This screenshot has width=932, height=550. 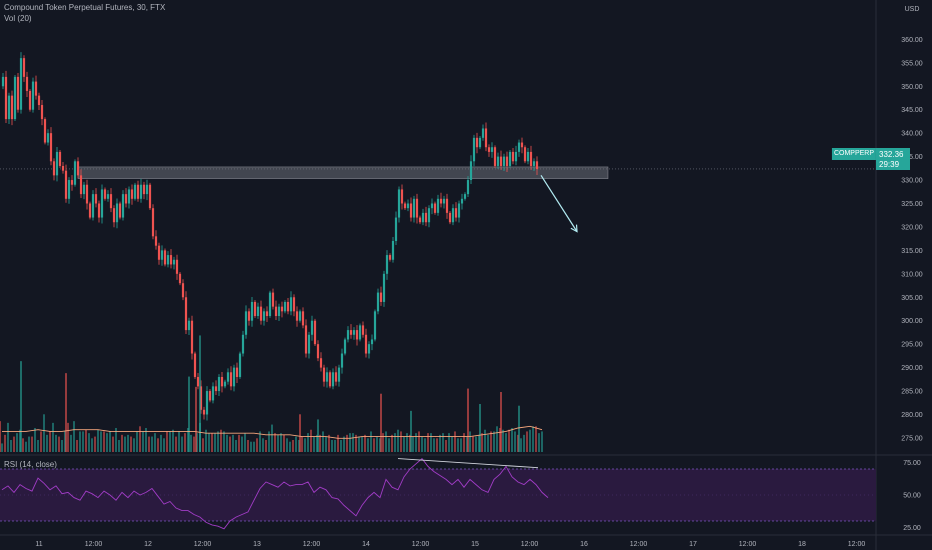 What do you see at coordinates (257, 544) in the screenshot?
I see `time-axis-label: 13` at bounding box center [257, 544].